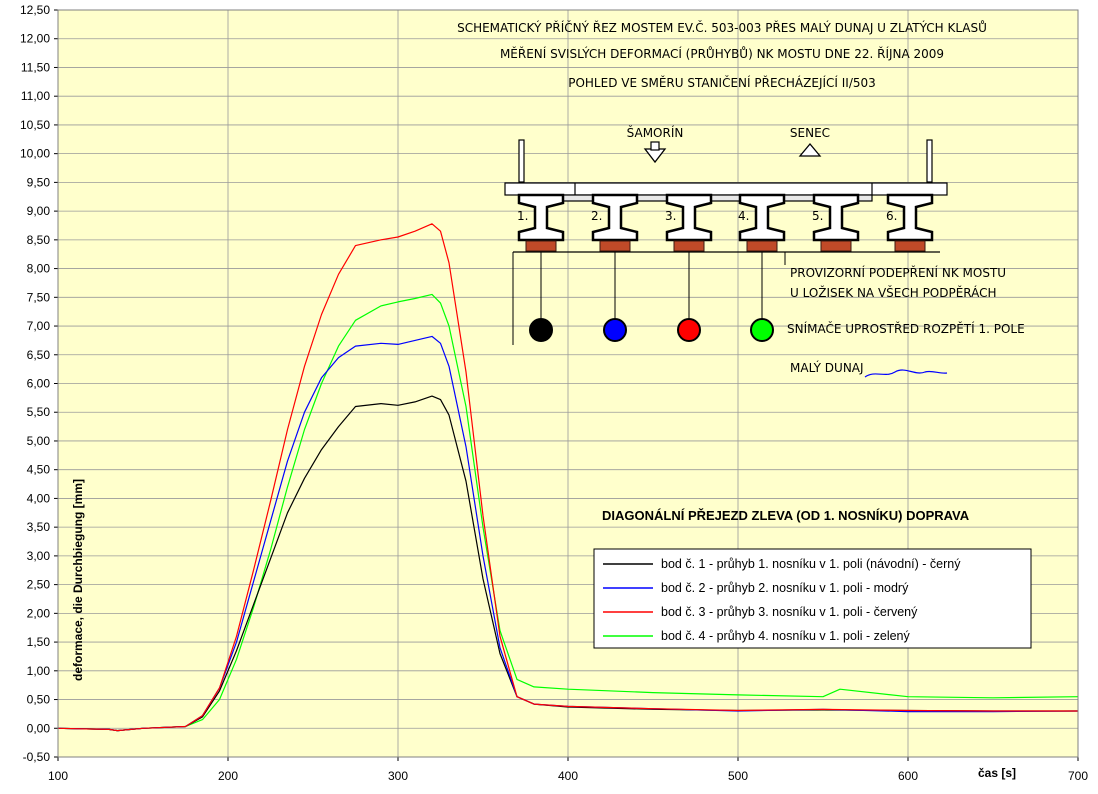 This screenshot has height=794, width=1098. Describe the element at coordinates (39, 182) in the screenshot. I see `y-tick-label: 9,50` at that location.